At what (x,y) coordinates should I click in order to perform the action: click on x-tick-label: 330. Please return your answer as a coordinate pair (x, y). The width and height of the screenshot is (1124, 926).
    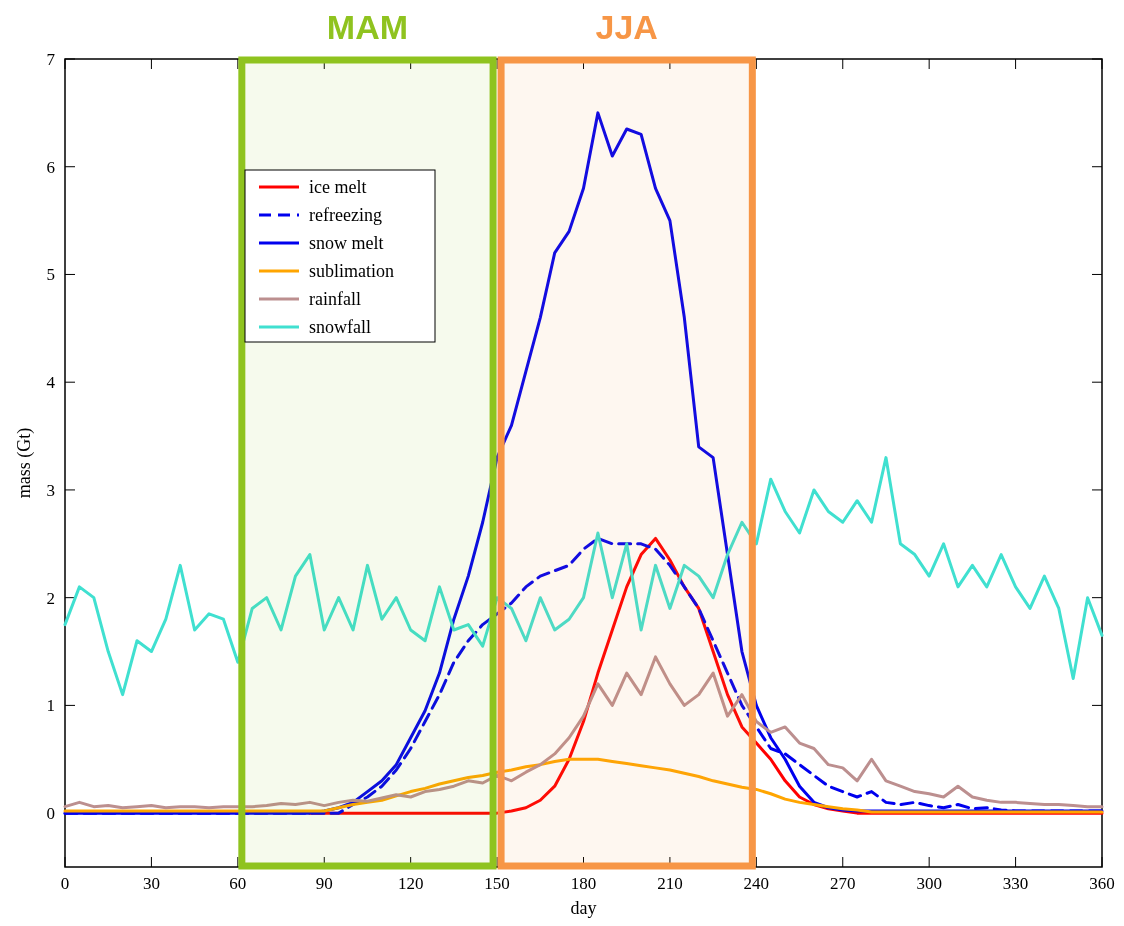
    Looking at the image, I should click on (1015, 883).